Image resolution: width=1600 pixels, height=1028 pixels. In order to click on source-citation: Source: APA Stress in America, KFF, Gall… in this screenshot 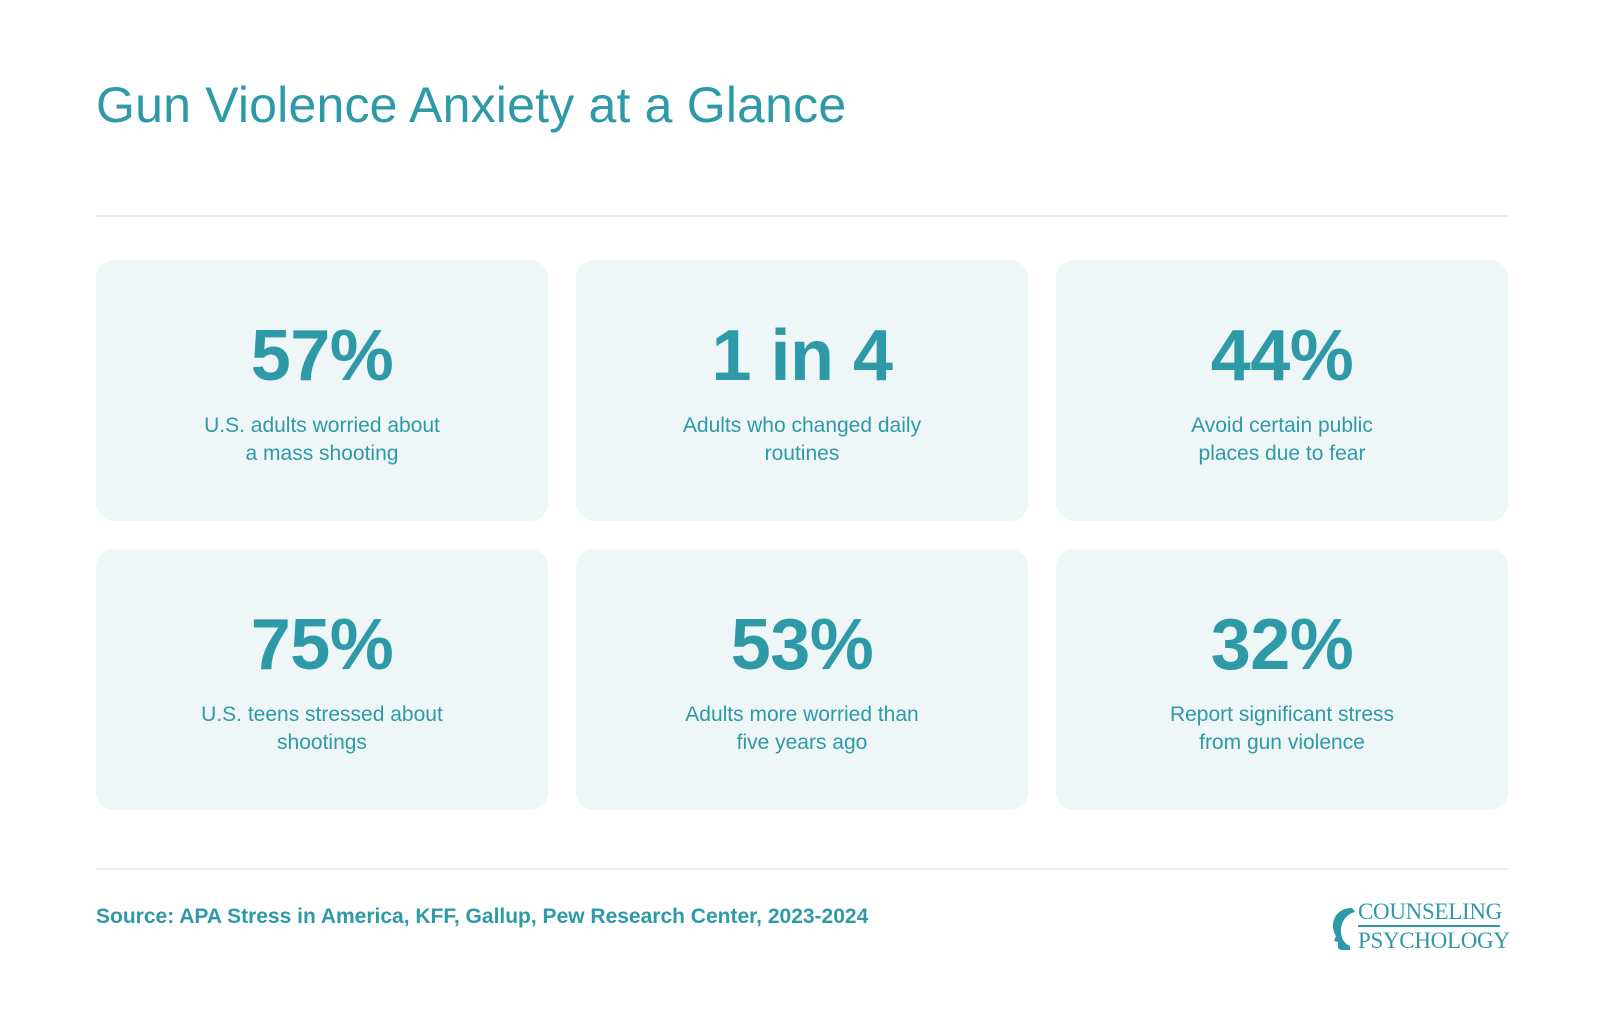, I will do `click(482, 916)`.